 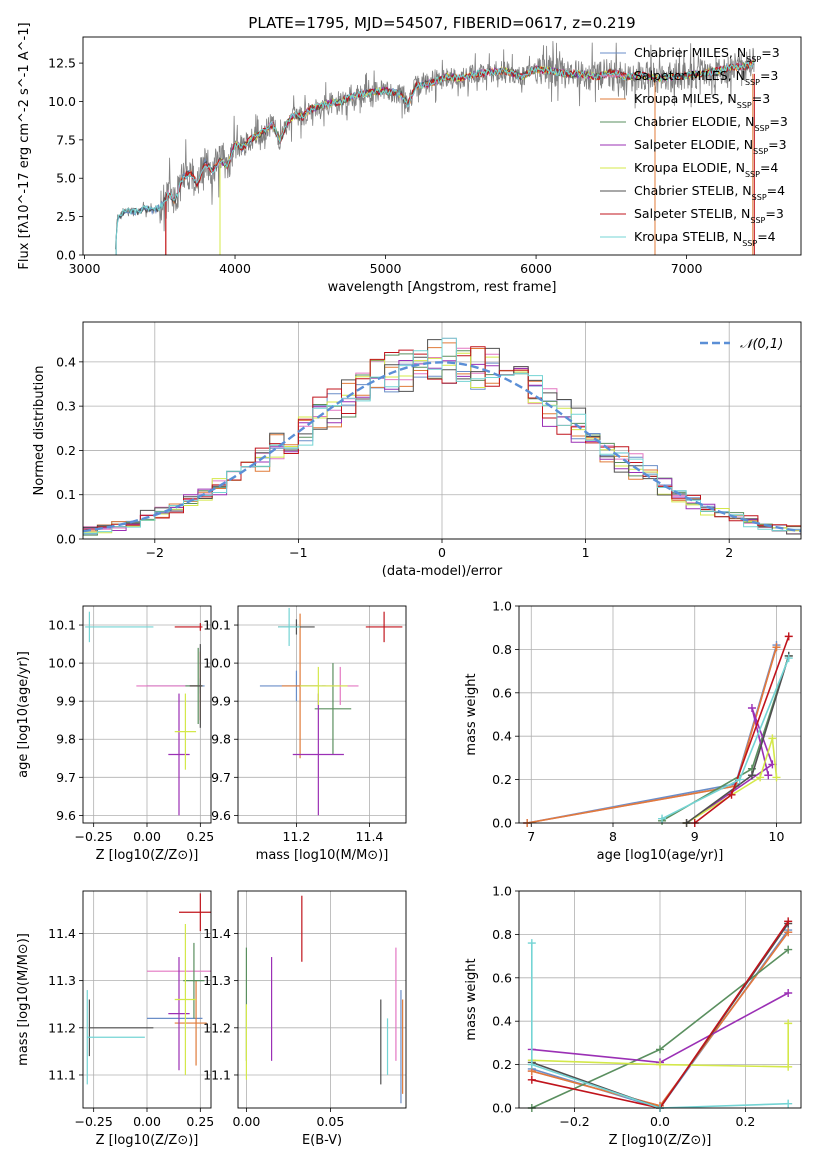 What do you see at coordinates (62, 1027) in the screenshot?
I see `y-tick-label: 11.2` at bounding box center [62, 1027].